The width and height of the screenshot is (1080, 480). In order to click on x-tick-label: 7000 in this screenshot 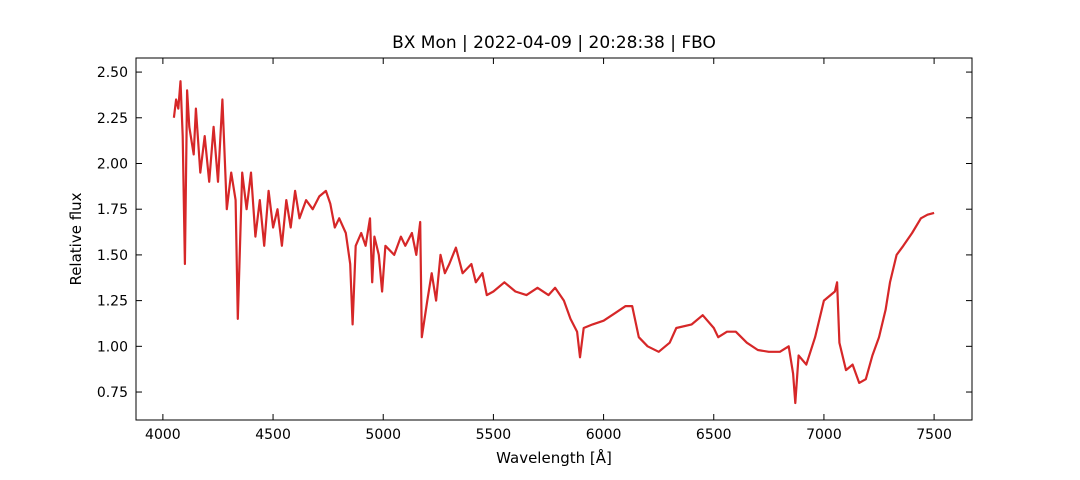, I will do `click(824, 435)`.